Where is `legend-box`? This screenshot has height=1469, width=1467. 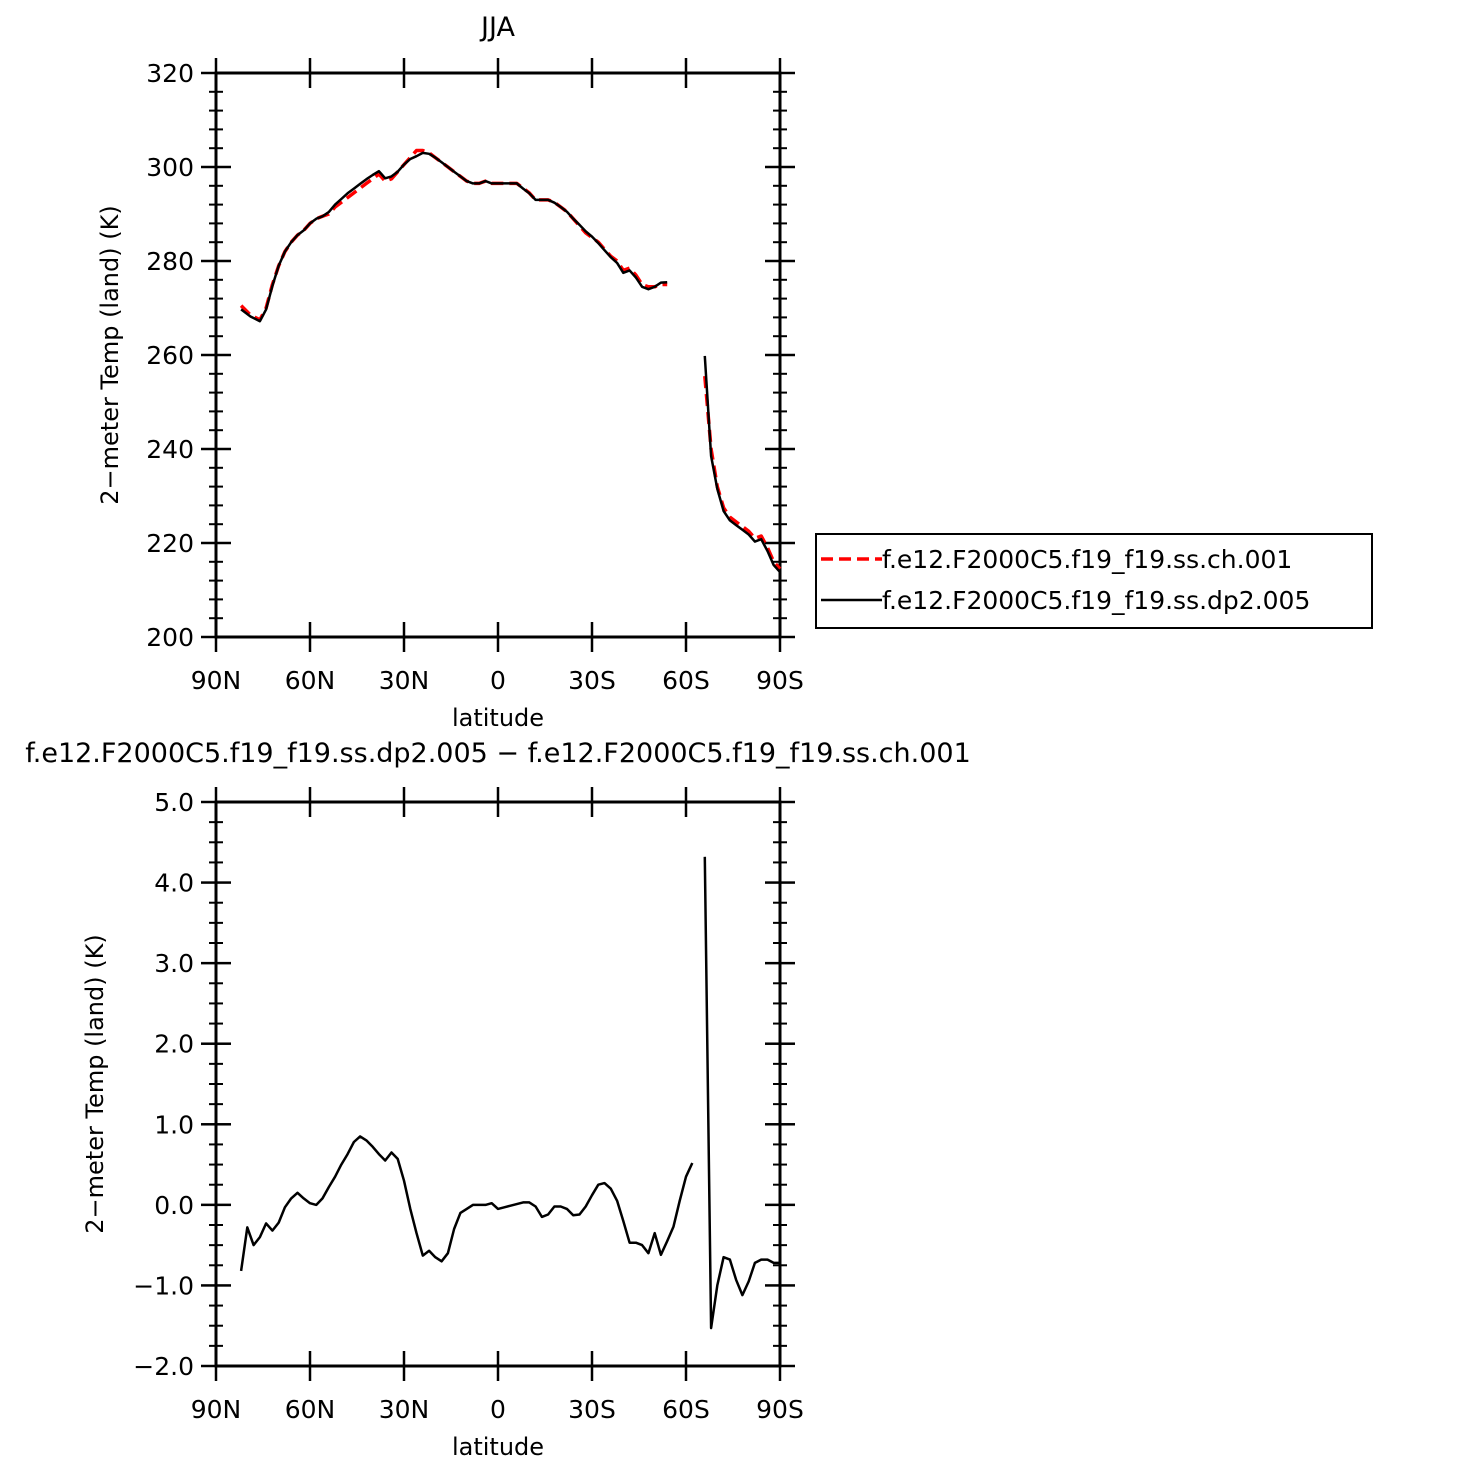
legend-box is located at coordinates (1094, 581).